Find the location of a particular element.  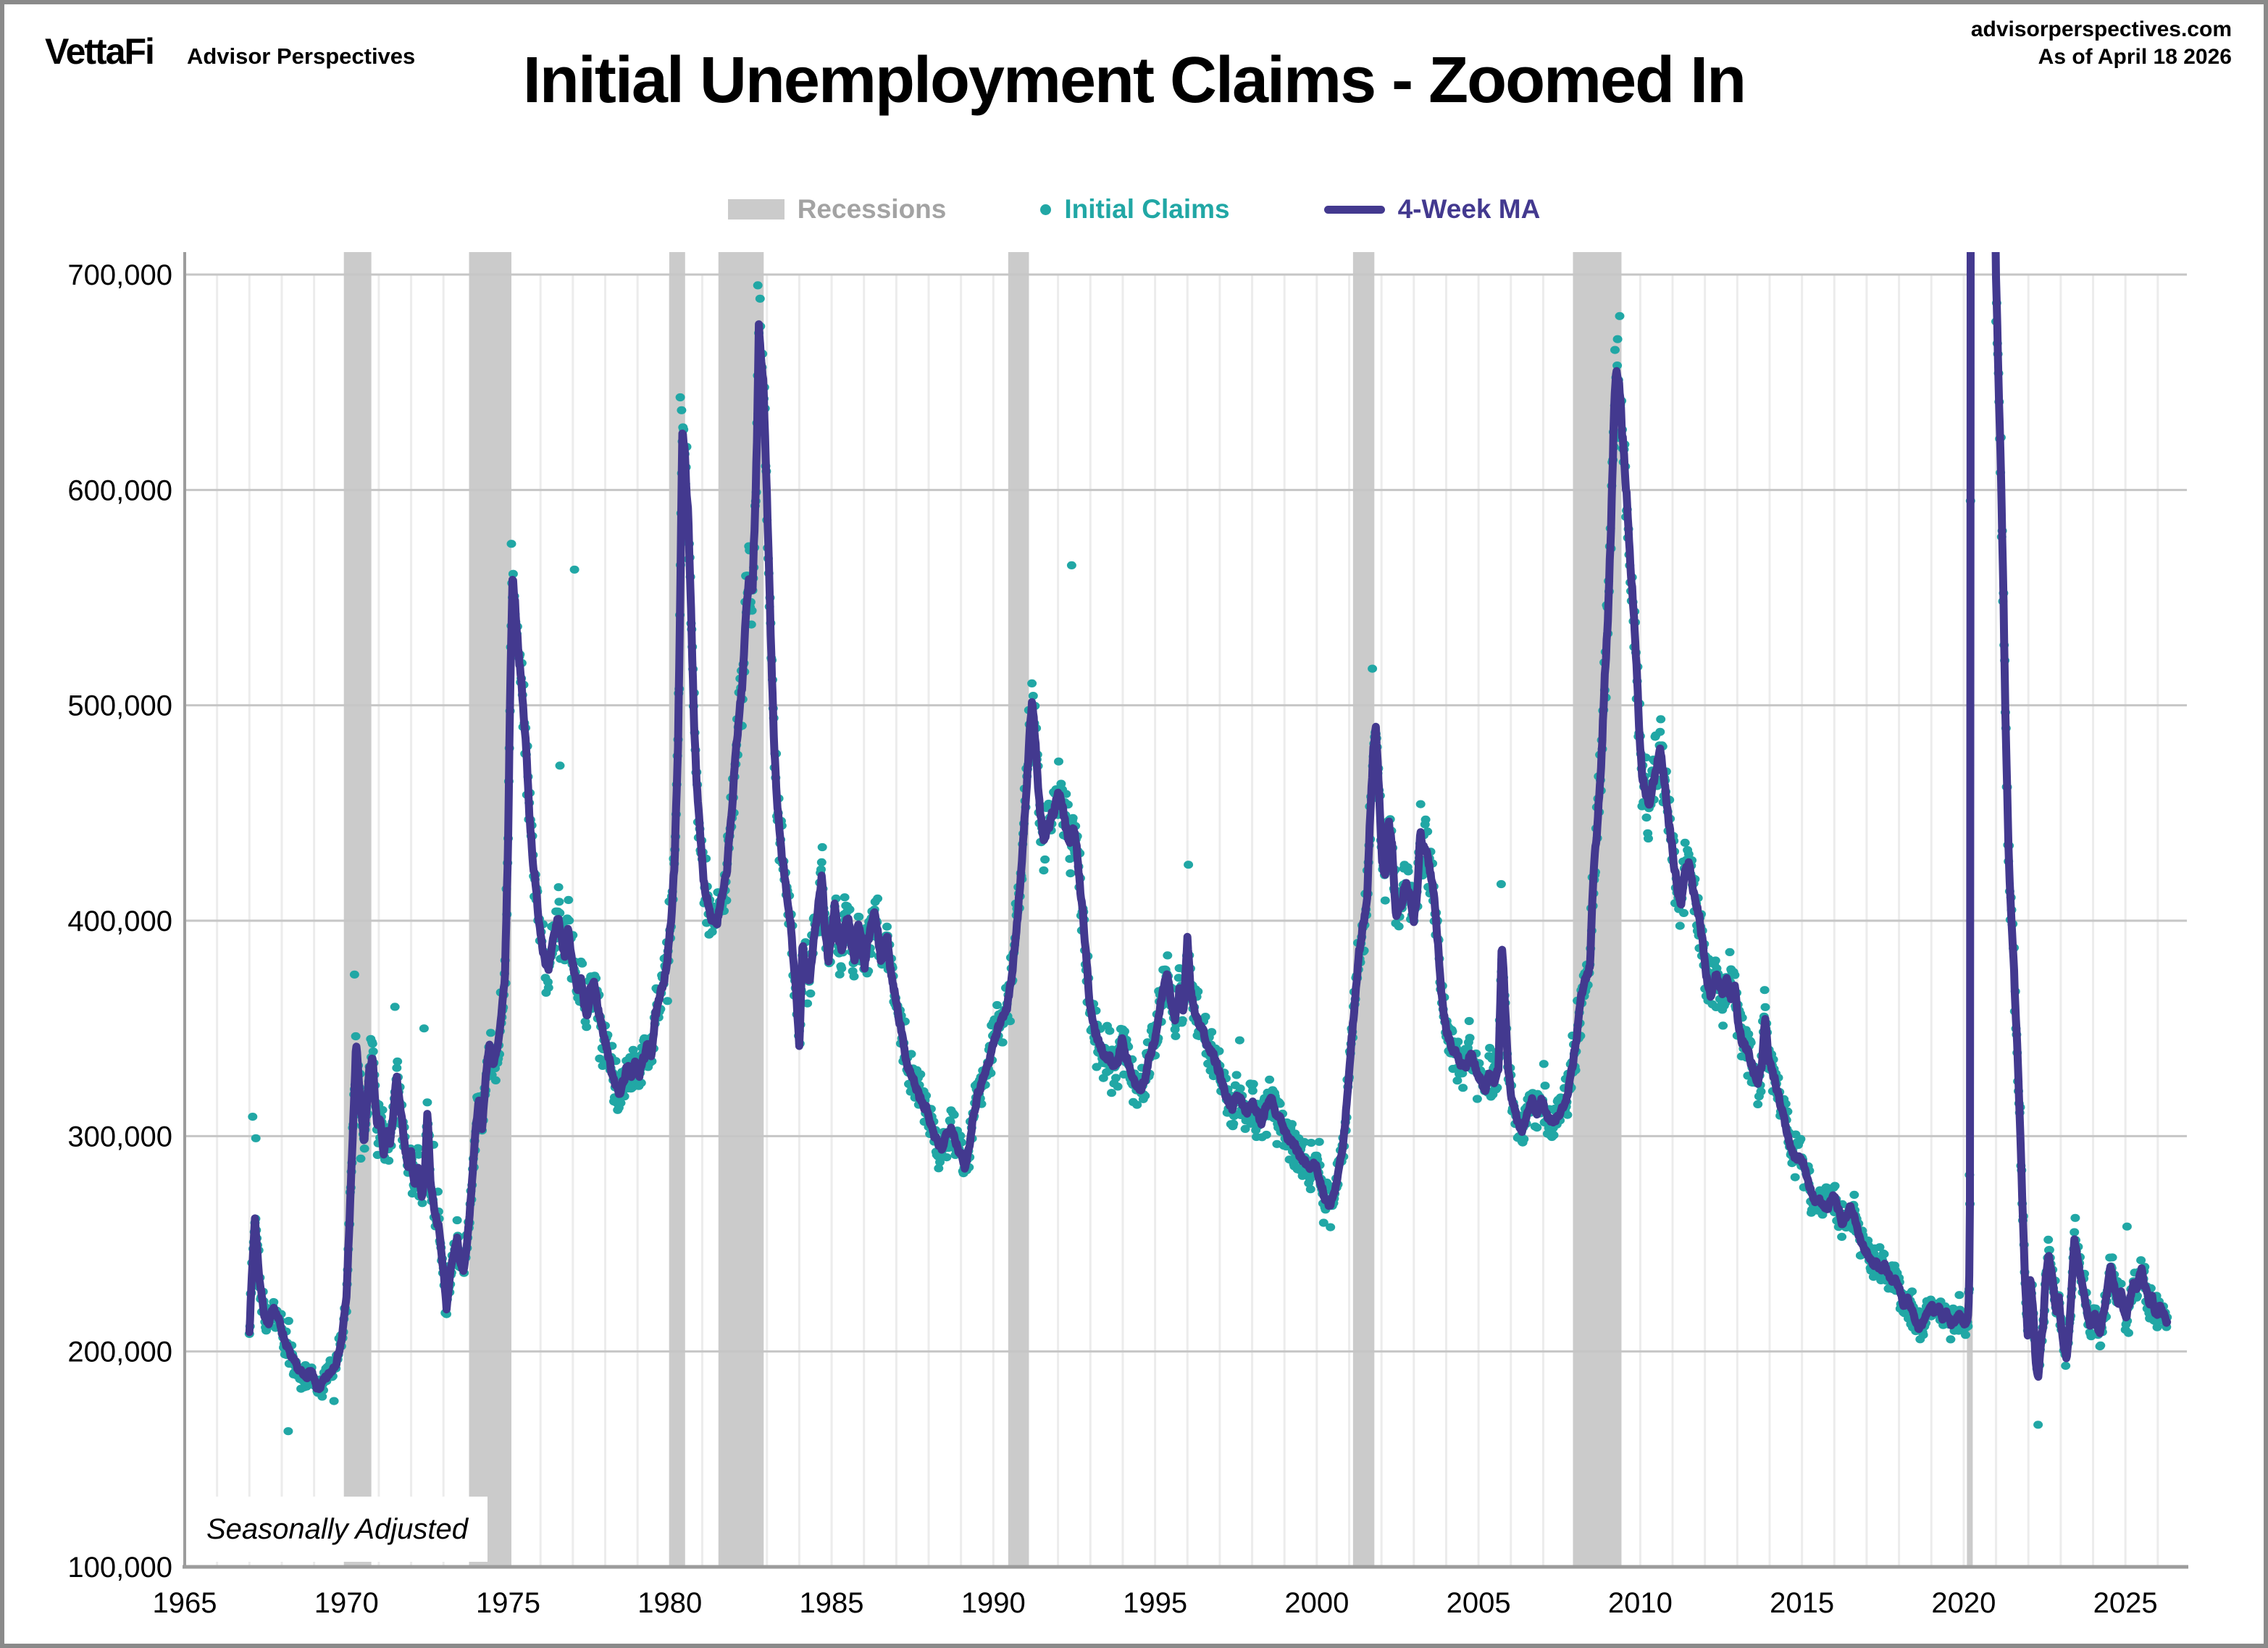

x-tick-label: 1980 is located at coordinates (670, 1603).